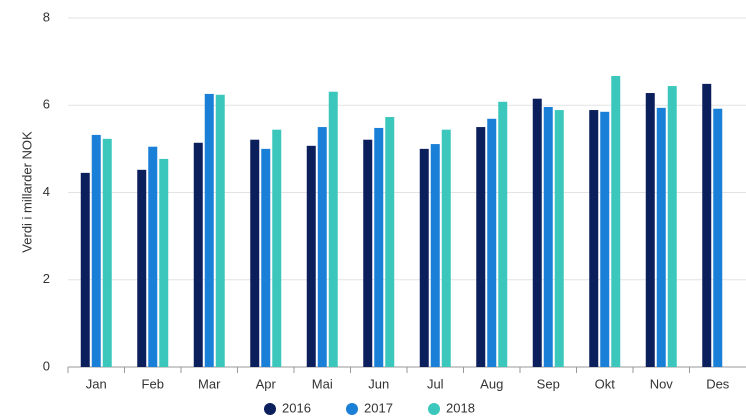 This screenshot has width=746, height=419. I want to click on x-tick-label: Apr, so click(266, 383).